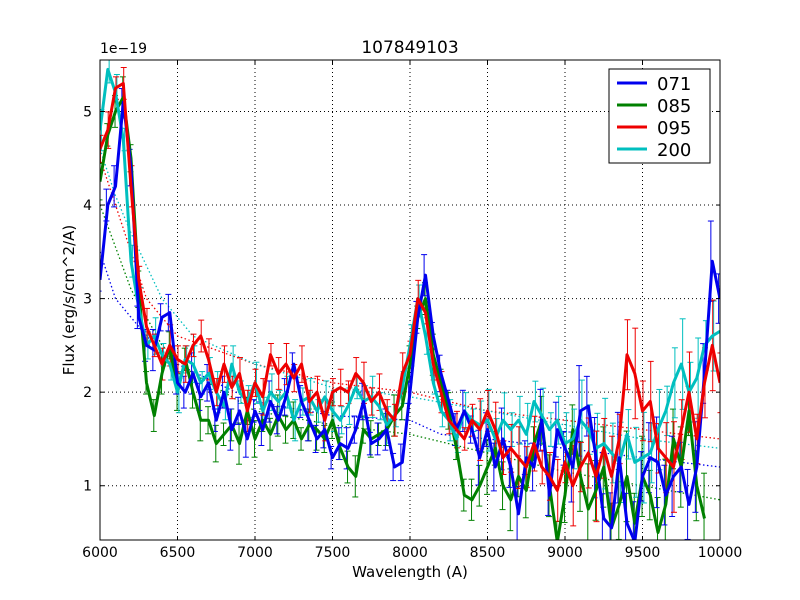  What do you see at coordinates (87, 112) in the screenshot?
I see `y-tick-label: 5` at bounding box center [87, 112].